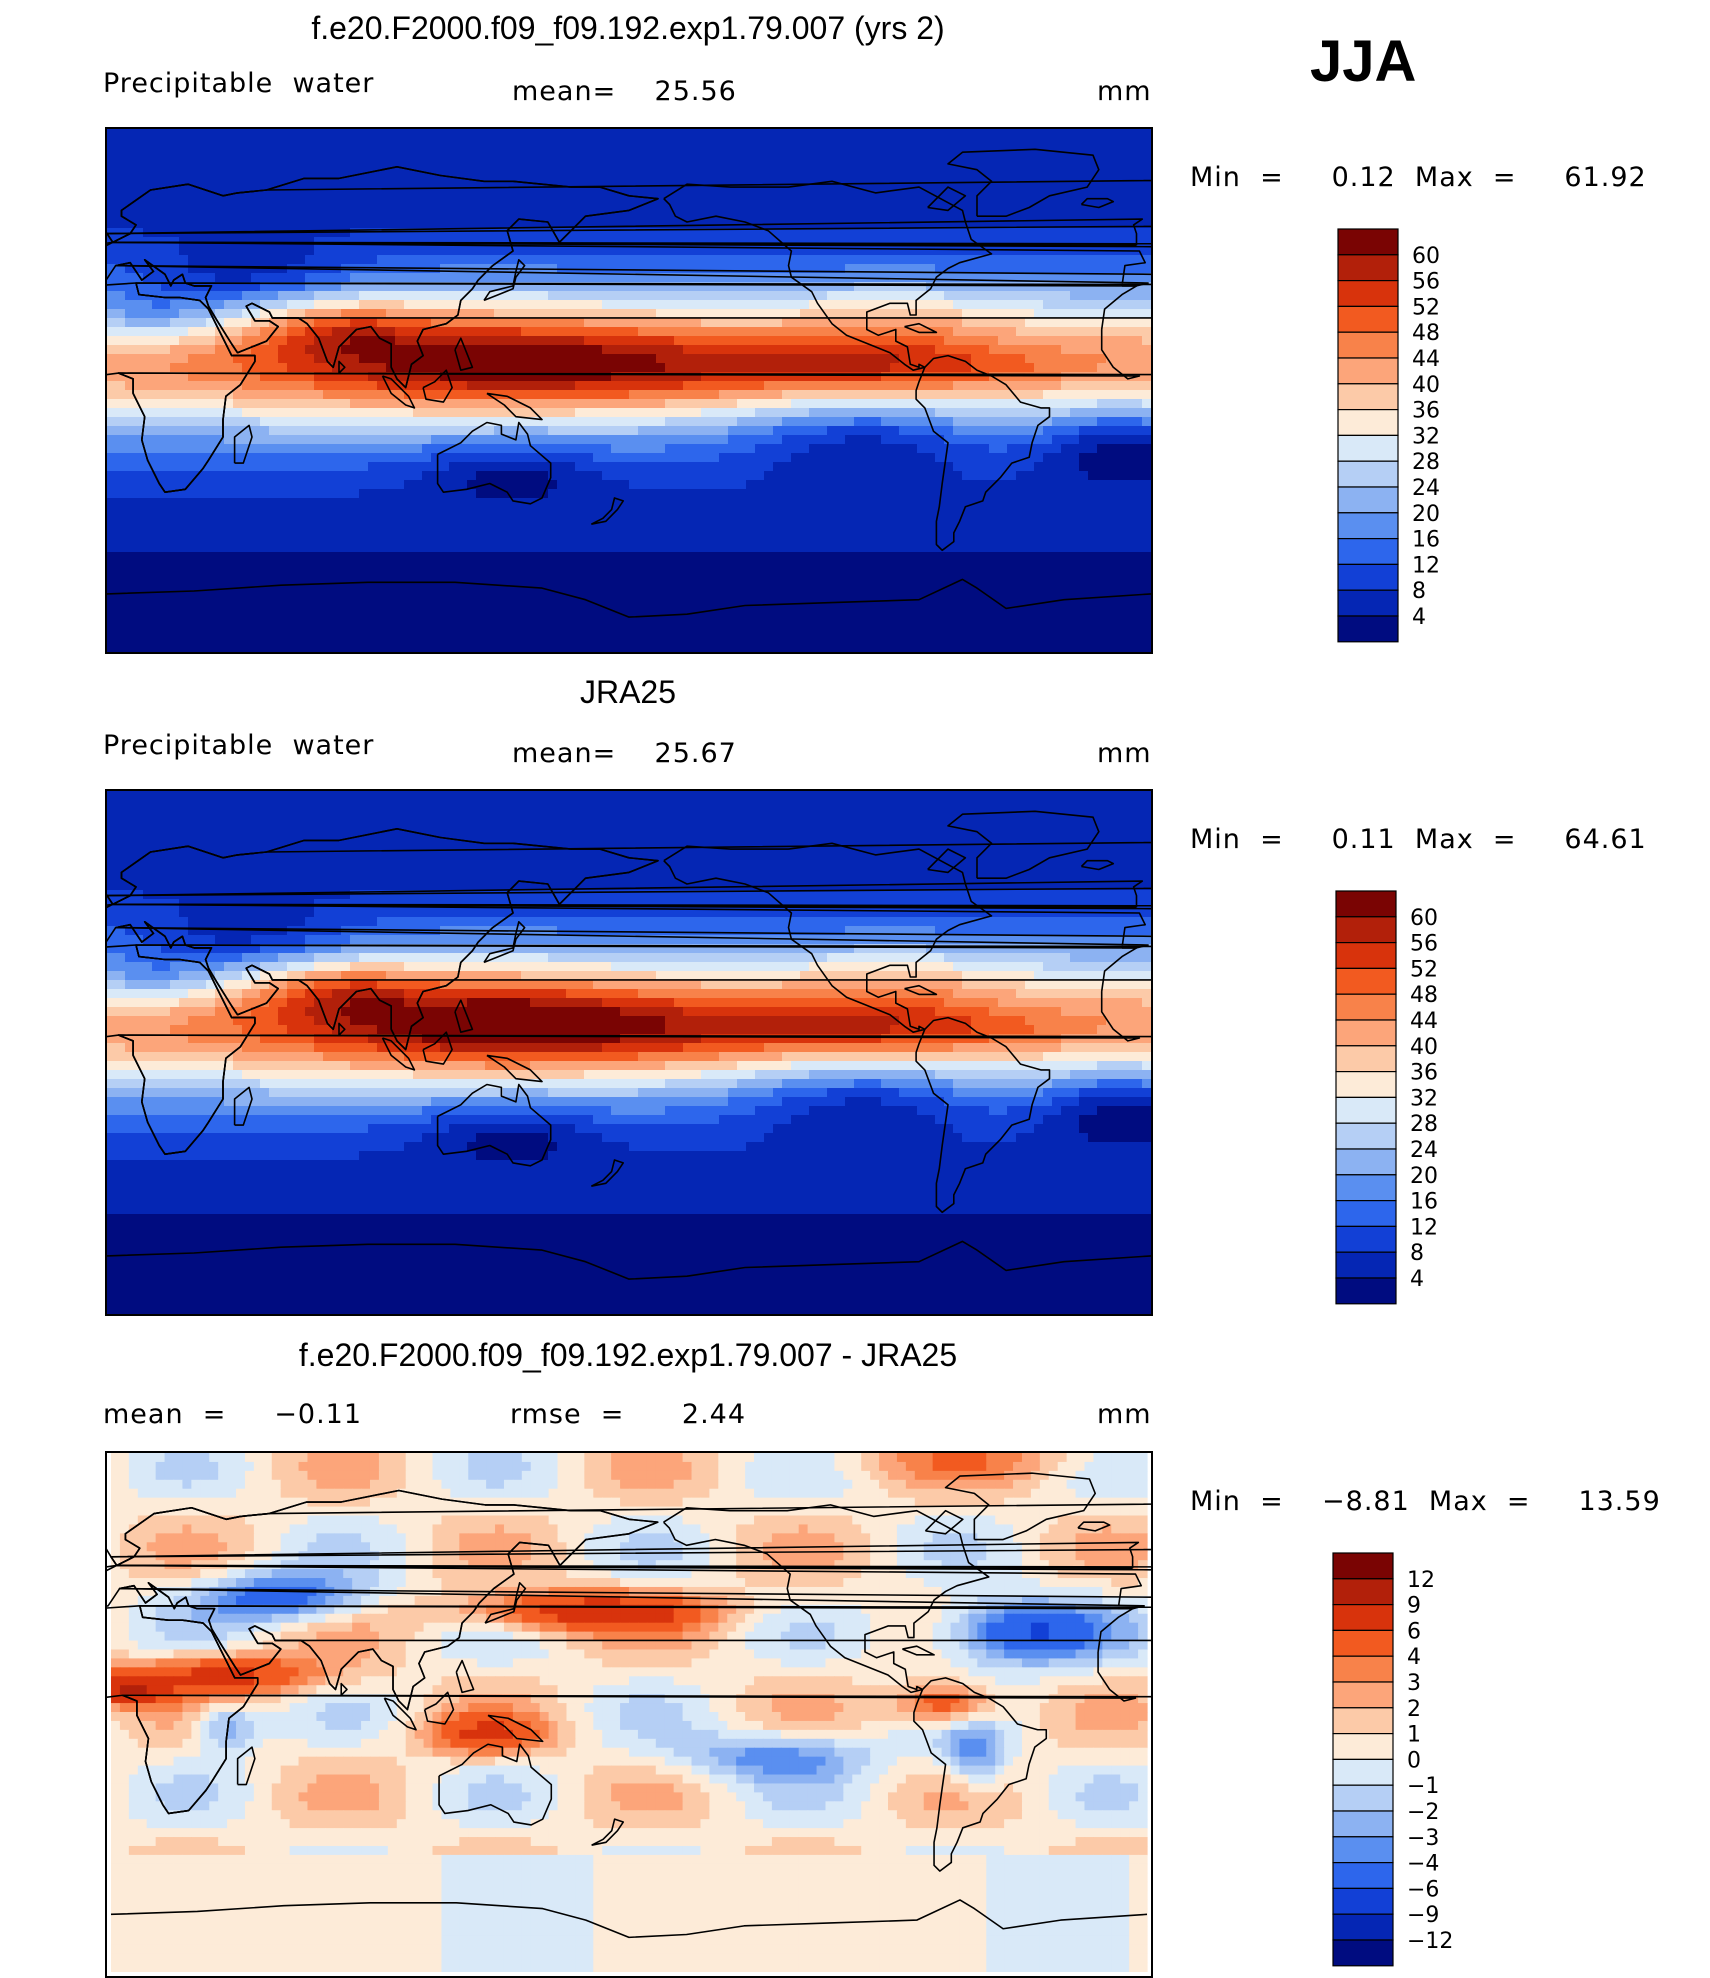 This screenshot has width=1710, height=1978. Describe the element at coordinates (1425, 1501) in the screenshot. I see `panel-3-minmax-label: Min = −8.81 Max = 13.59` at that location.